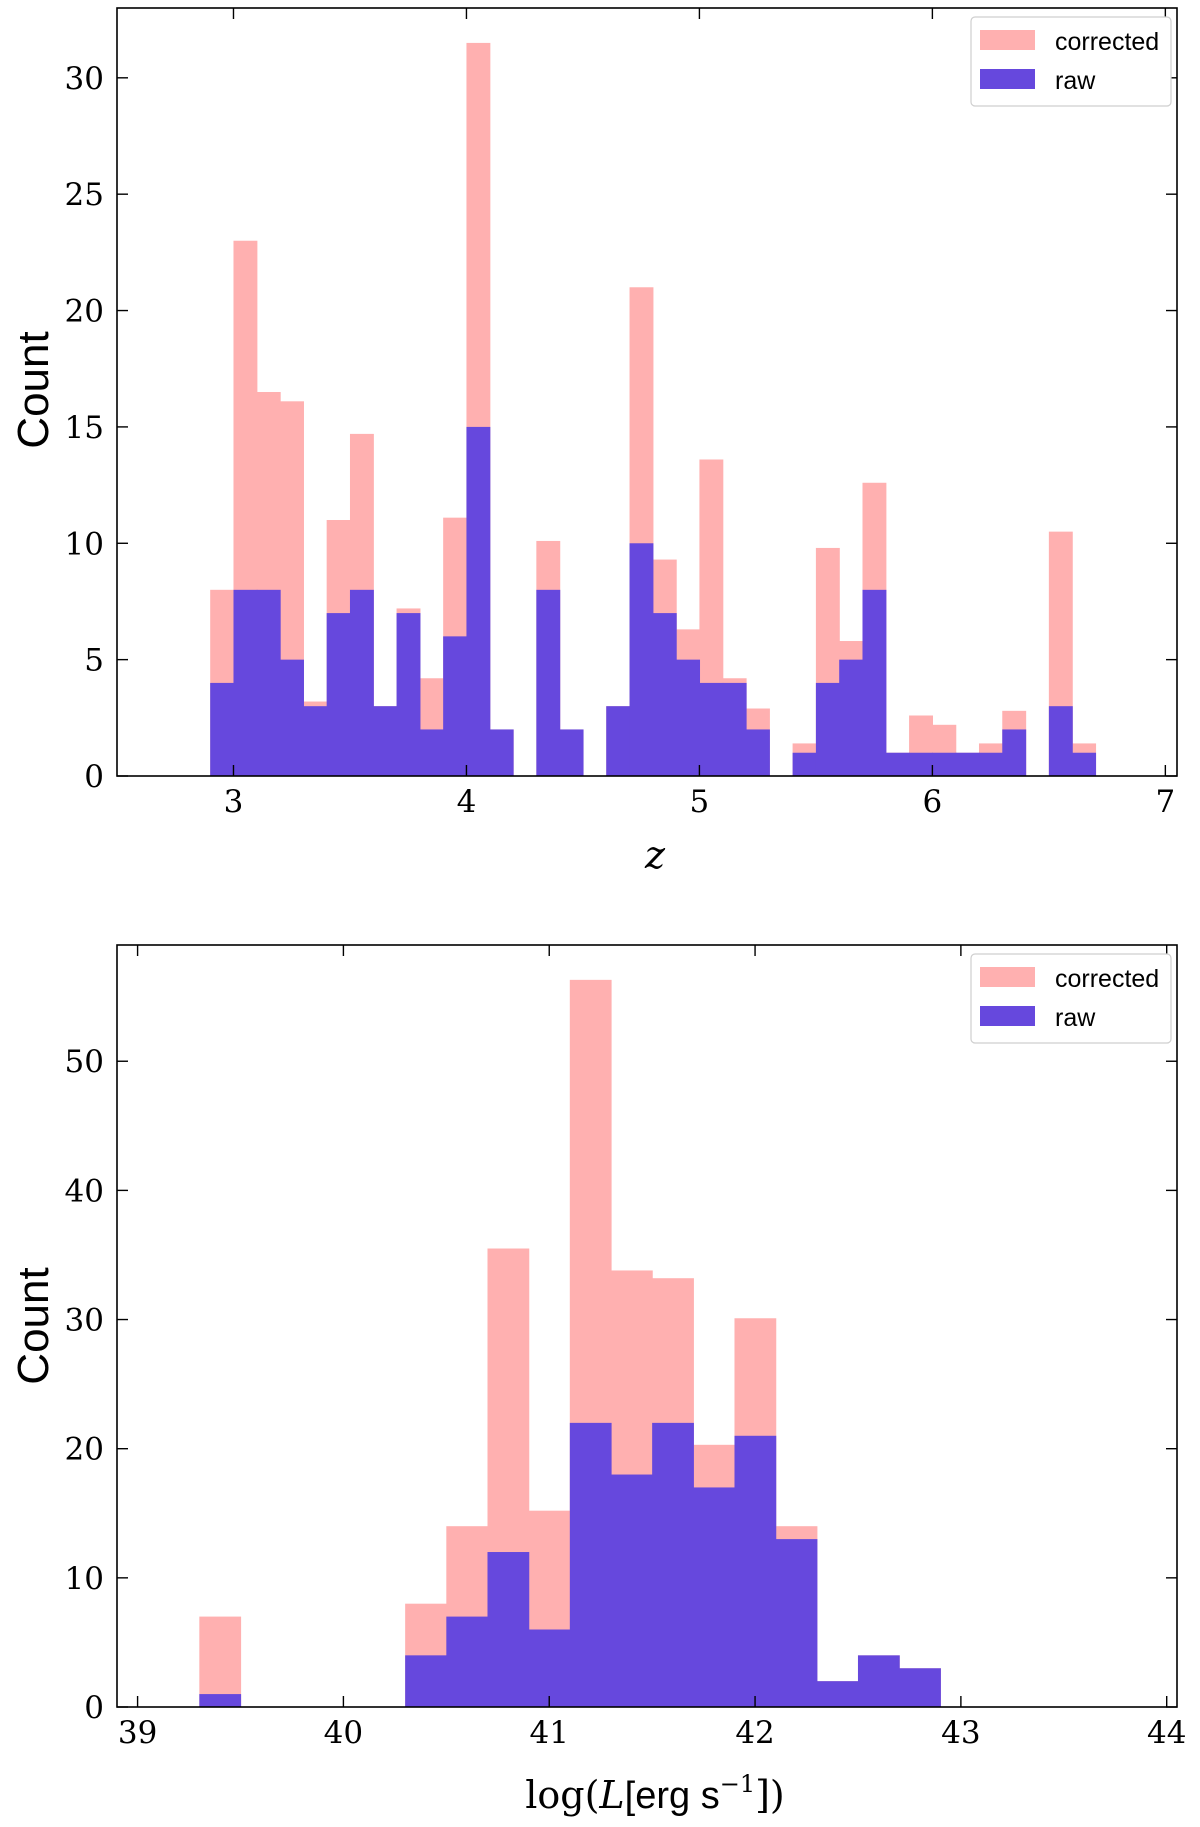 This screenshot has width=1200, height=1827. Describe the element at coordinates (700, 802) in the screenshot. I see `x-tick-label: 5` at that location.